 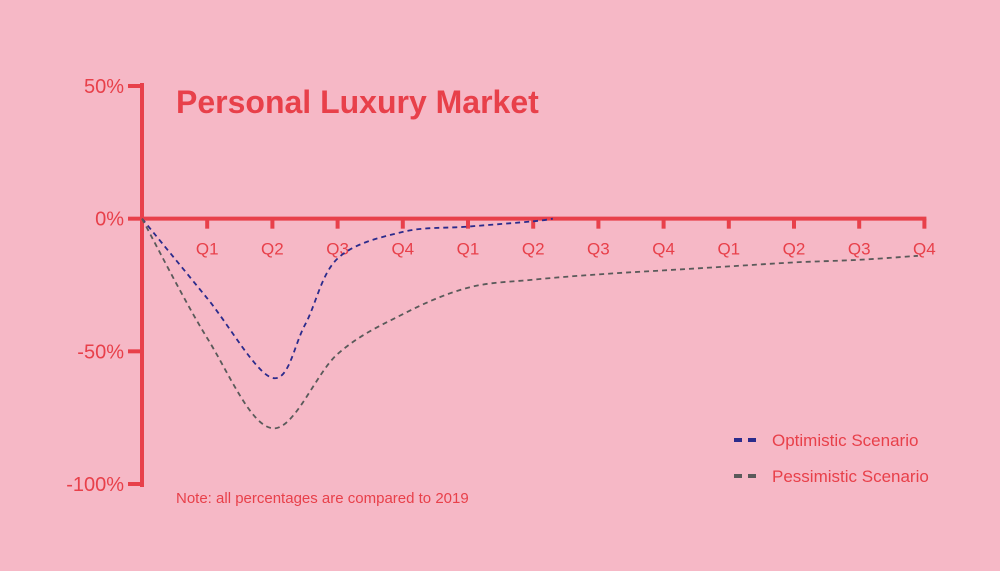 I want to click on y-tick-label: -50%, so click(x=100, y=352).